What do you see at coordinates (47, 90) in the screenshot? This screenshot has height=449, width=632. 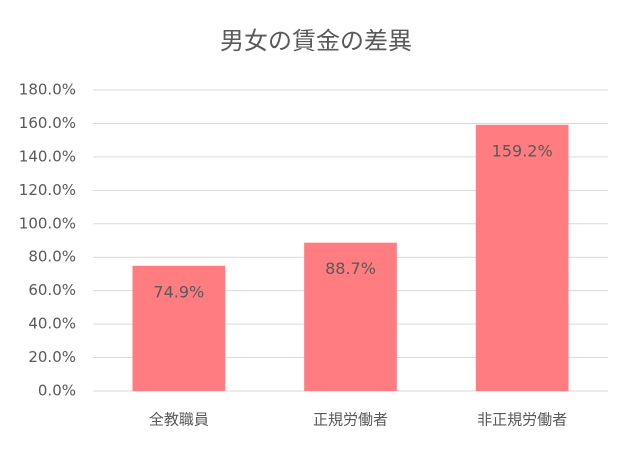 I see `y-tick-label: 180.0%` at bounding box center [47, 90].